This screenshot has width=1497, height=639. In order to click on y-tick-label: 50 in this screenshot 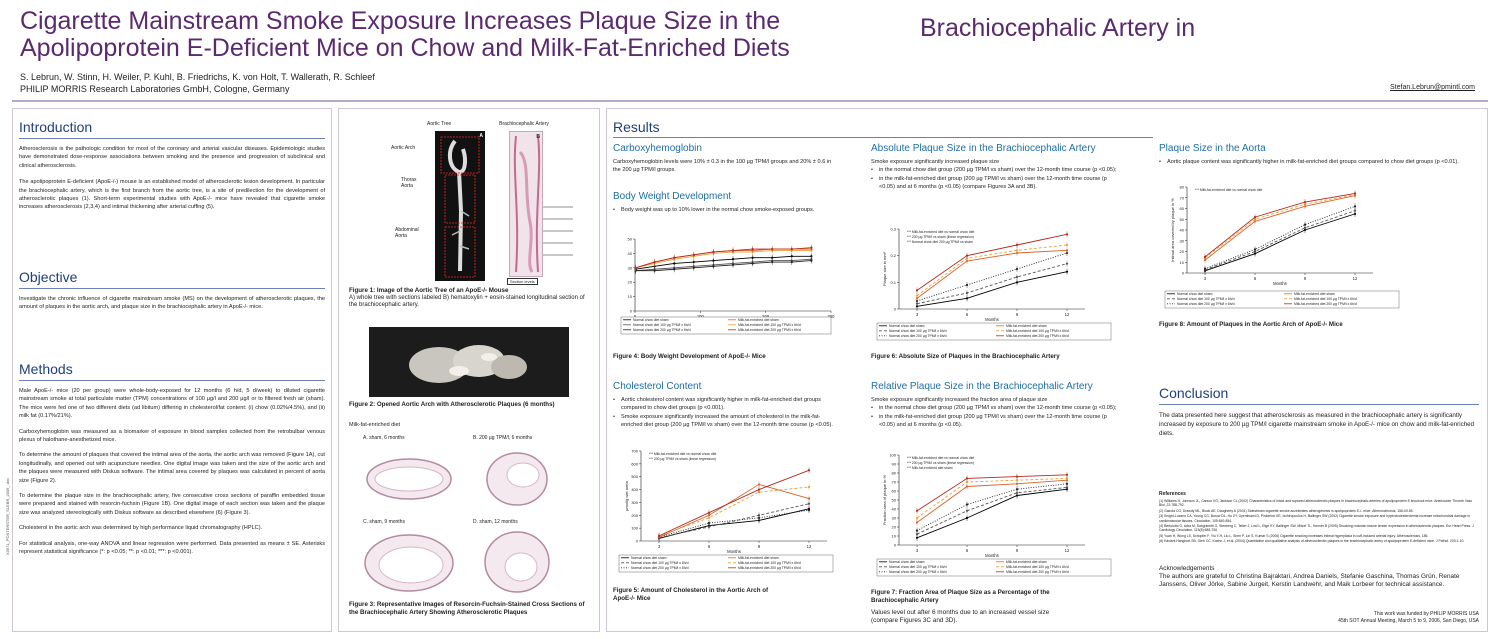, I will do `click(630, 239)`.